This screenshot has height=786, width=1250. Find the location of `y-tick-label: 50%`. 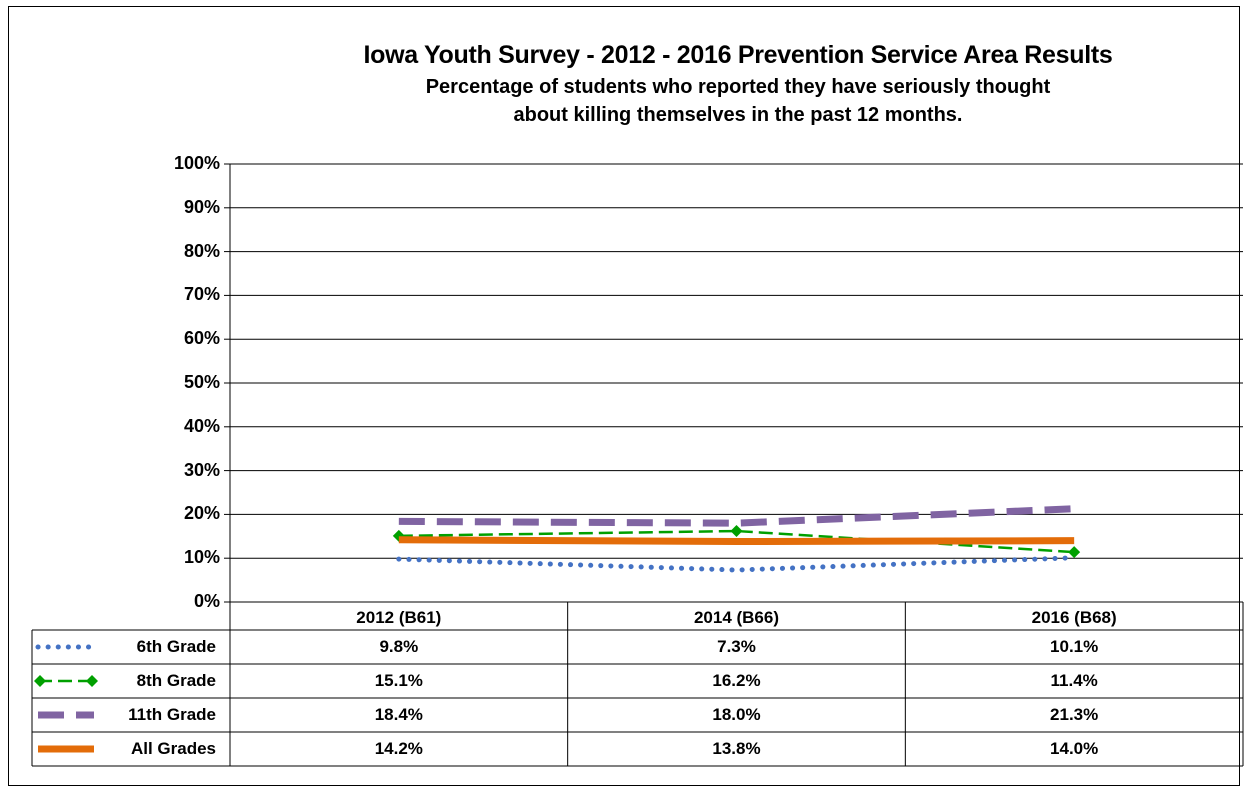

y-tick-label: 50% is located at coordinates (201, 382).